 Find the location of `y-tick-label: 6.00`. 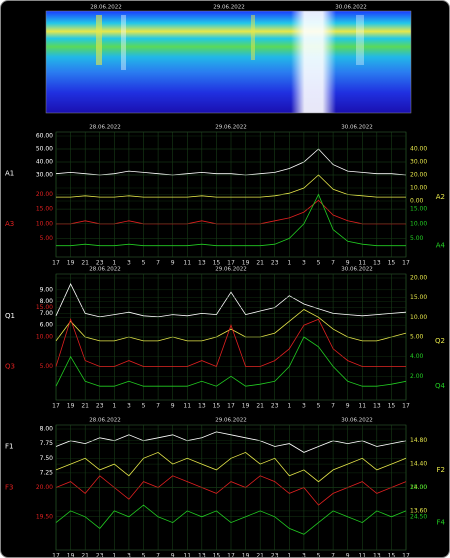

y-tick-label: 6.00 is located at coordinates (47, 325).